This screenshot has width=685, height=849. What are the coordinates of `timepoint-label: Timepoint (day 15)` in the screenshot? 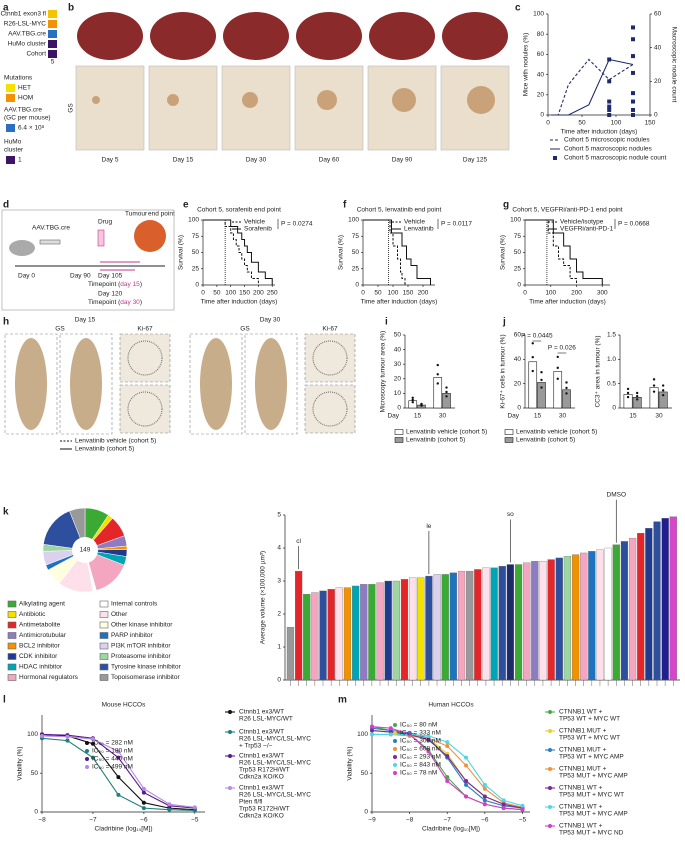 It's located at (115, 284).